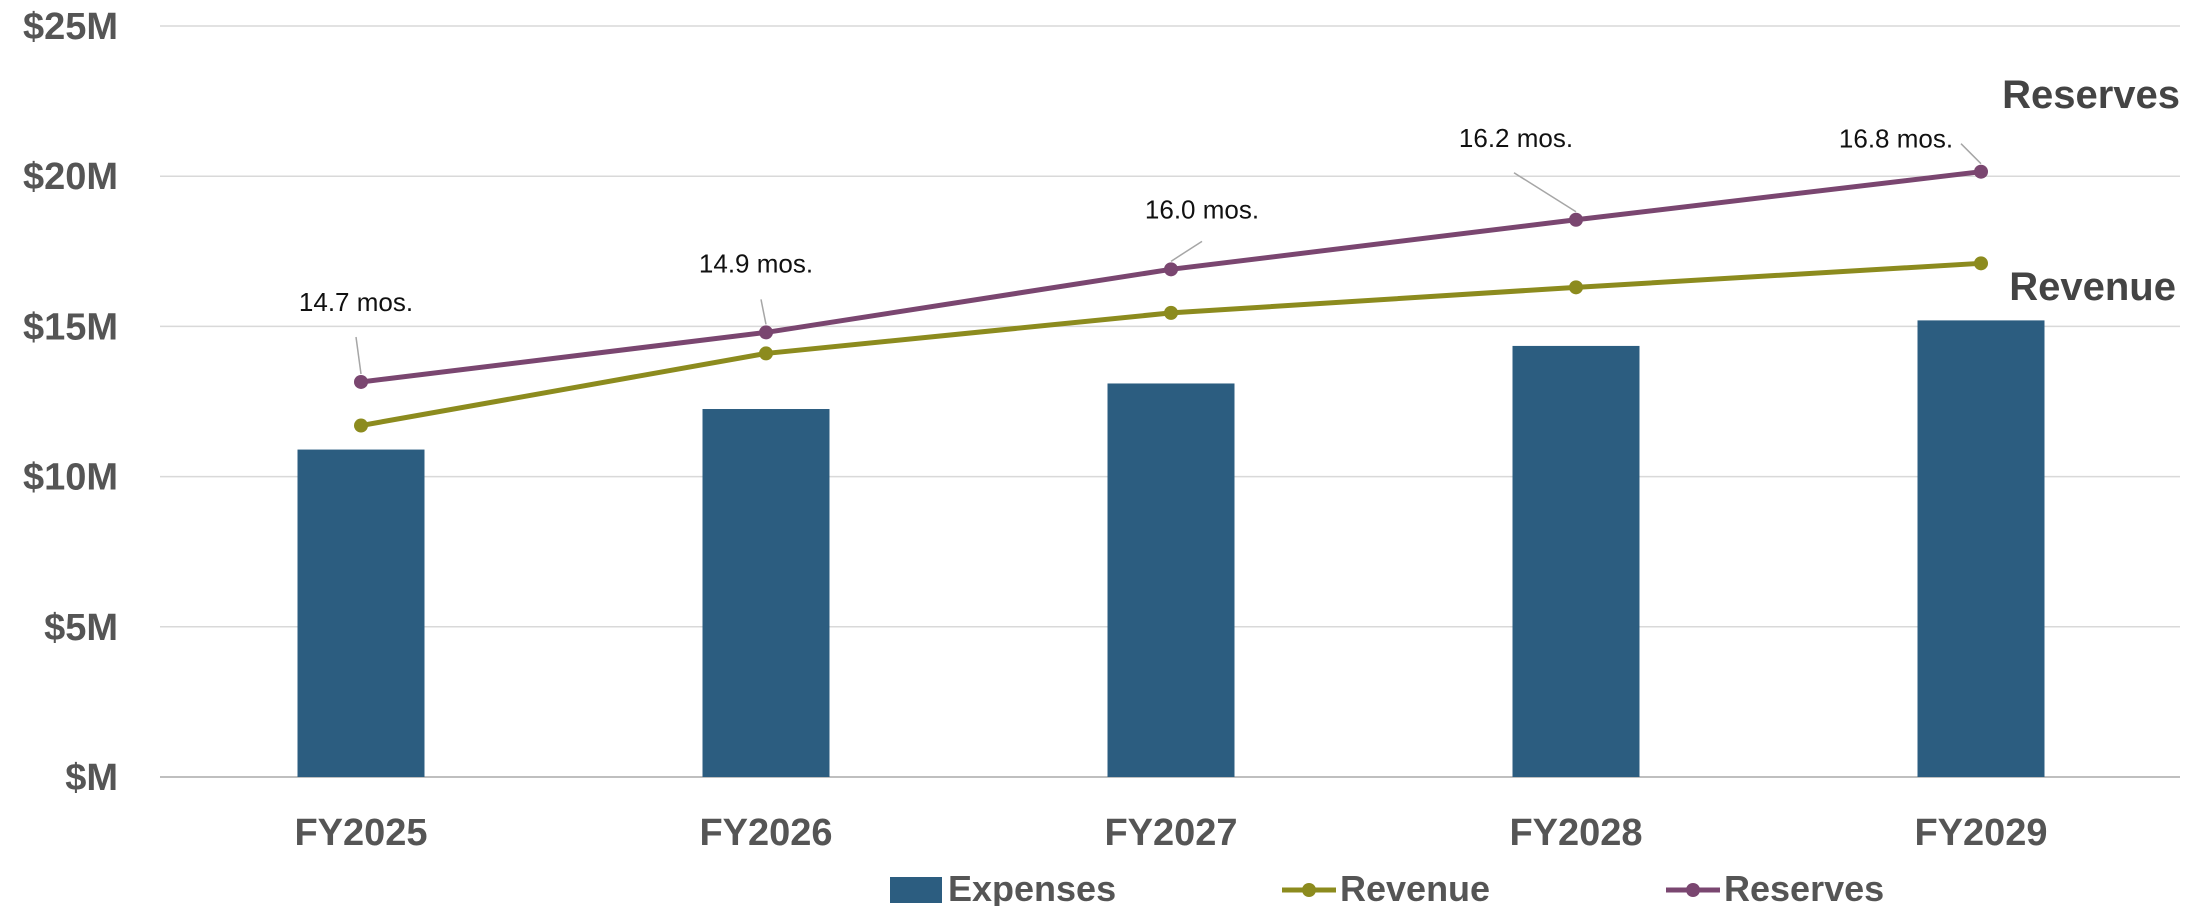 The width and height of the screenshot is (2198, 906). What do you see at coordinates (70, 27) in the screenshot?
I see `y-tick-label: $25M` at bounding box center [70, 27].